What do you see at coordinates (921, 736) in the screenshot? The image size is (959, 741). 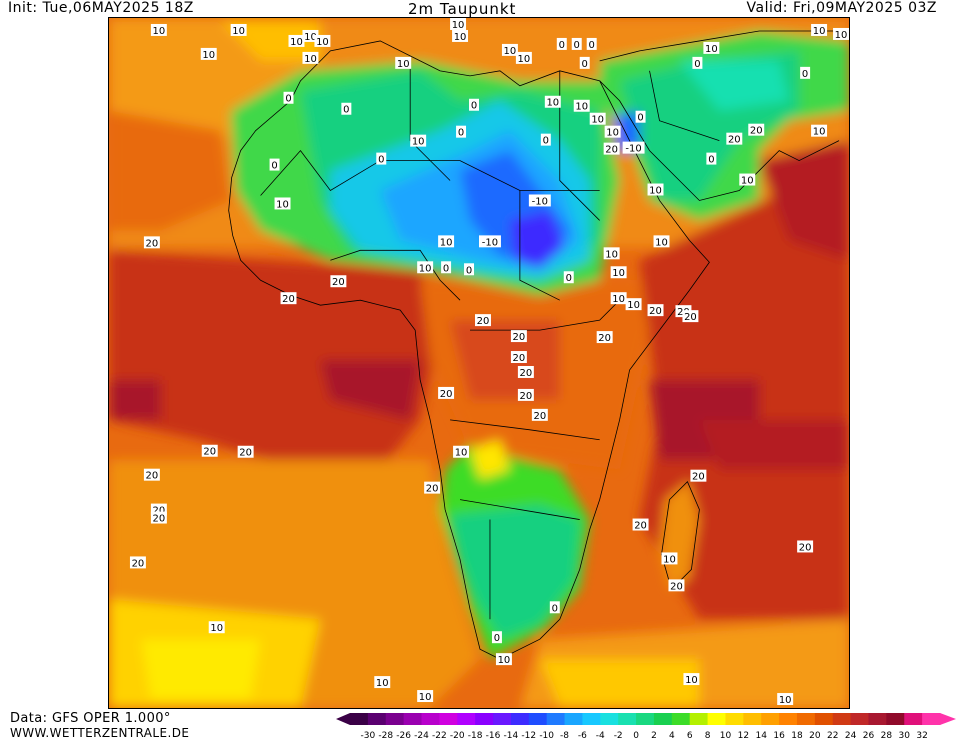 I see `legend-tick: 32` at bounding box center [921, 736].